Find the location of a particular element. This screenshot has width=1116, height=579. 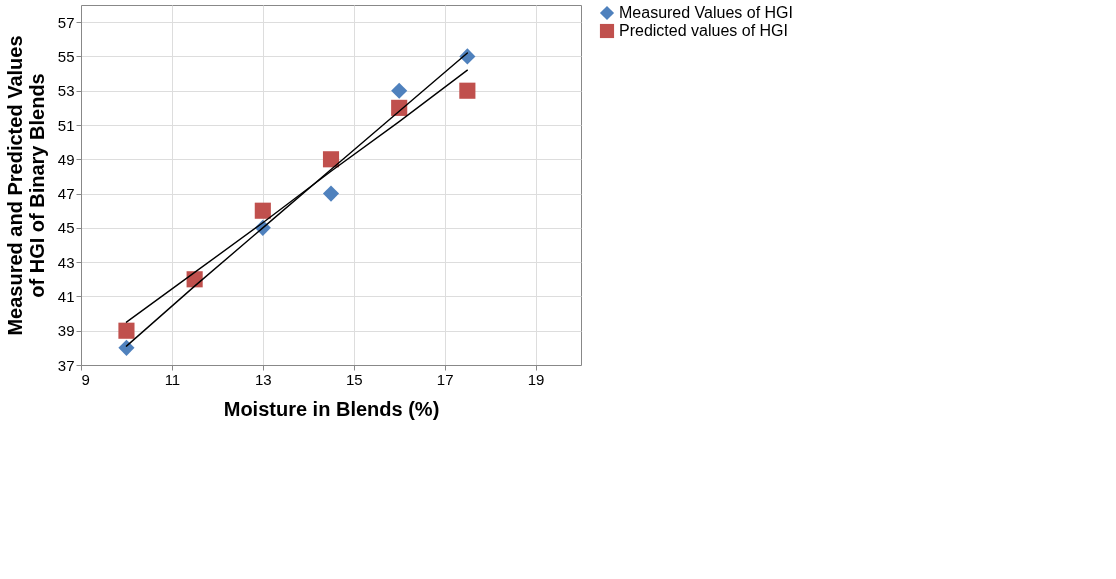

x-tick-label: 15 is located at coordinates (354, 379).